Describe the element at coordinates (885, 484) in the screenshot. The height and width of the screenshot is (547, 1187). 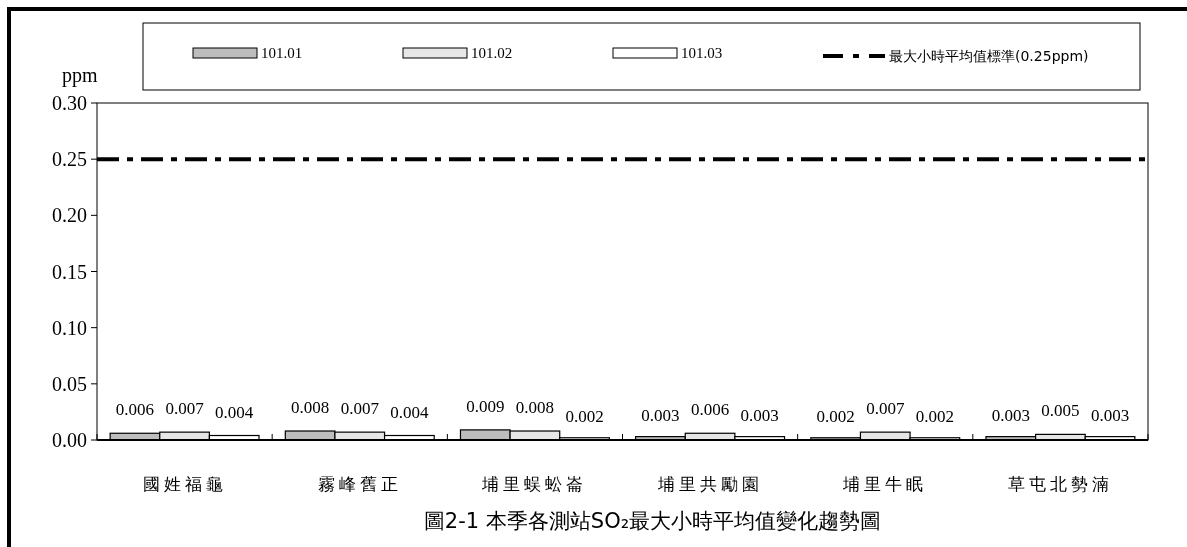
I see `x-tick-label: 埔里牛眠` at that location.